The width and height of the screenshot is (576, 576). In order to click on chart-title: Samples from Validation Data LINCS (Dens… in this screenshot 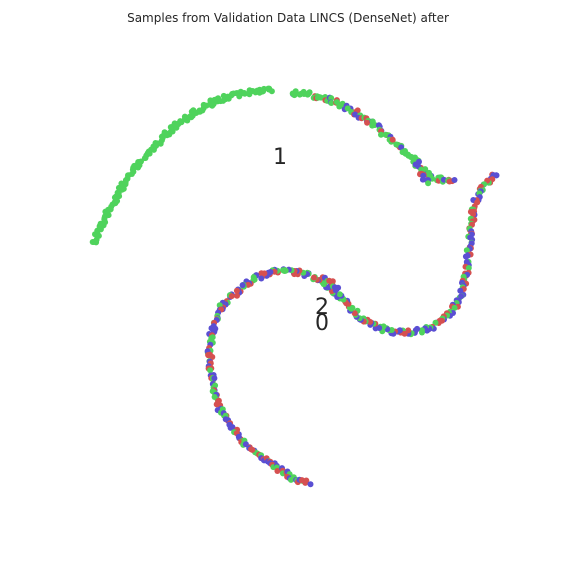, I will do `click(288, 18)`.